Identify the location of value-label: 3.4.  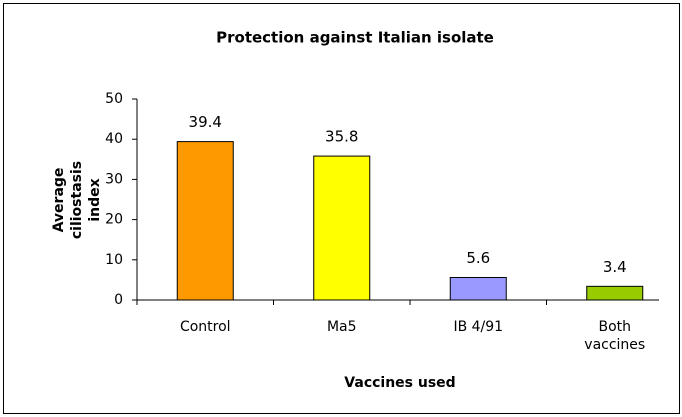
(615, 267).